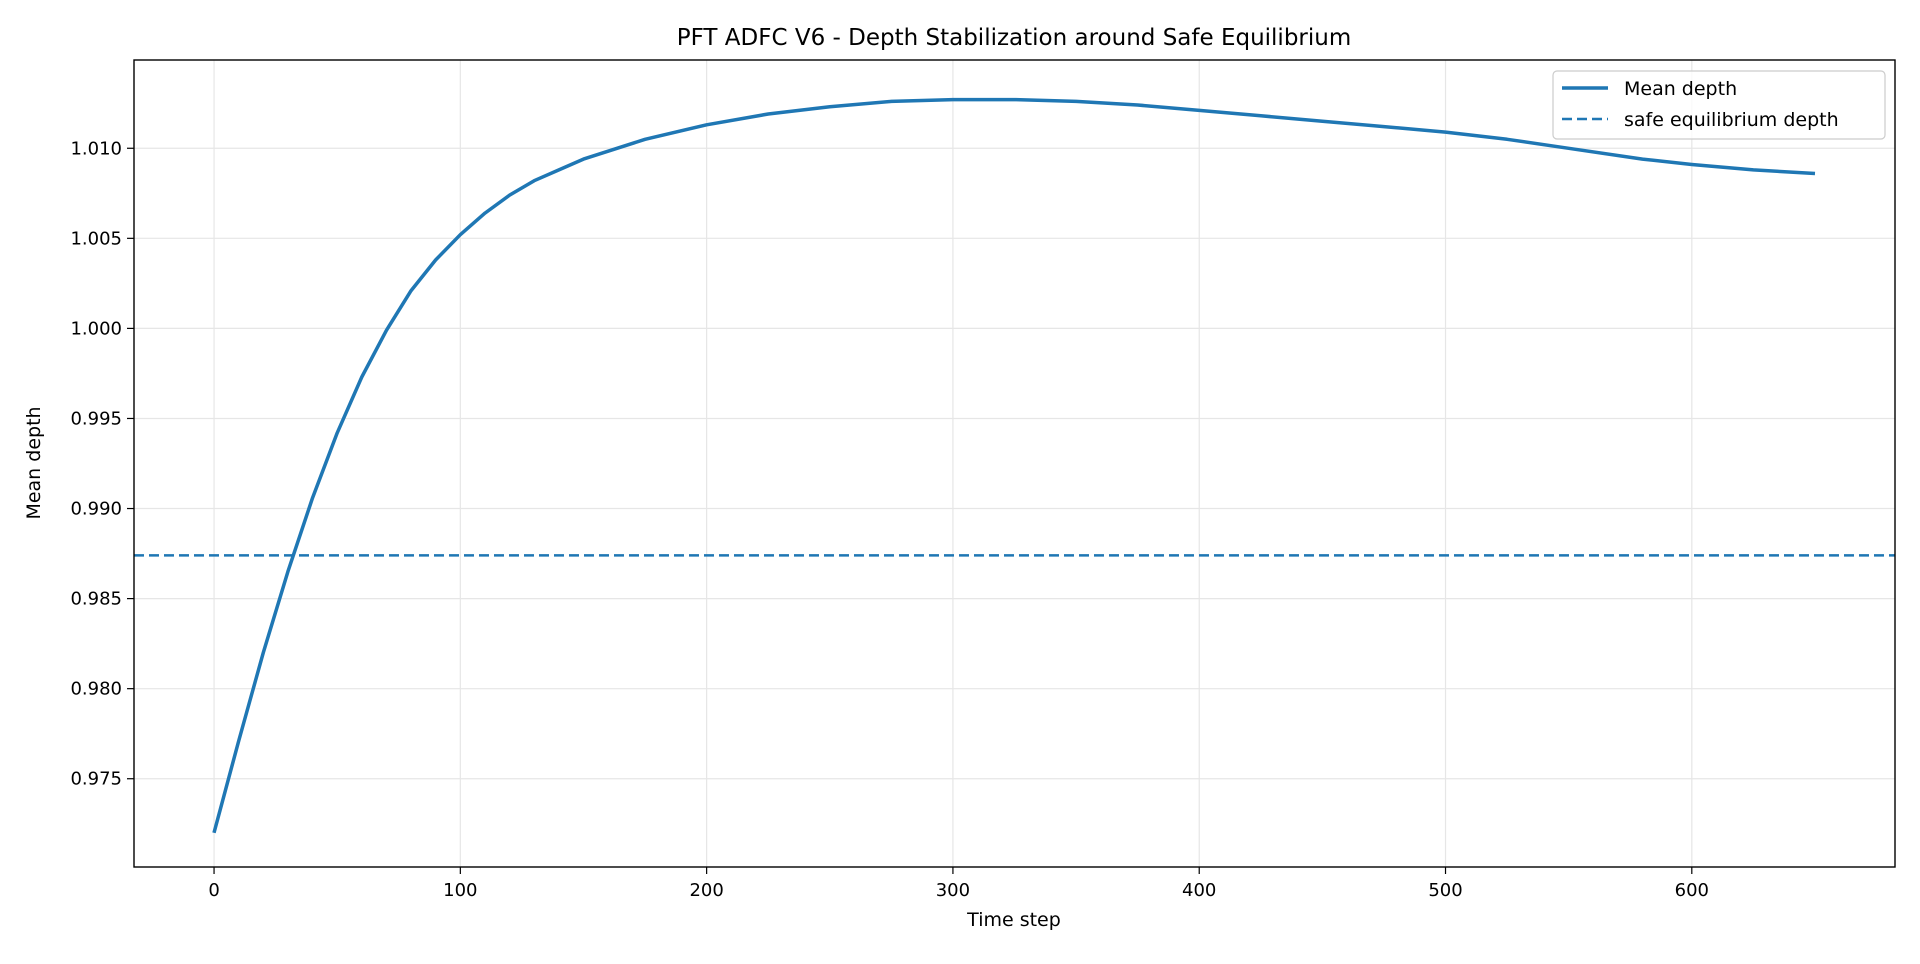  I want to click on y-tick-label: 1.005, so click(96, 238).